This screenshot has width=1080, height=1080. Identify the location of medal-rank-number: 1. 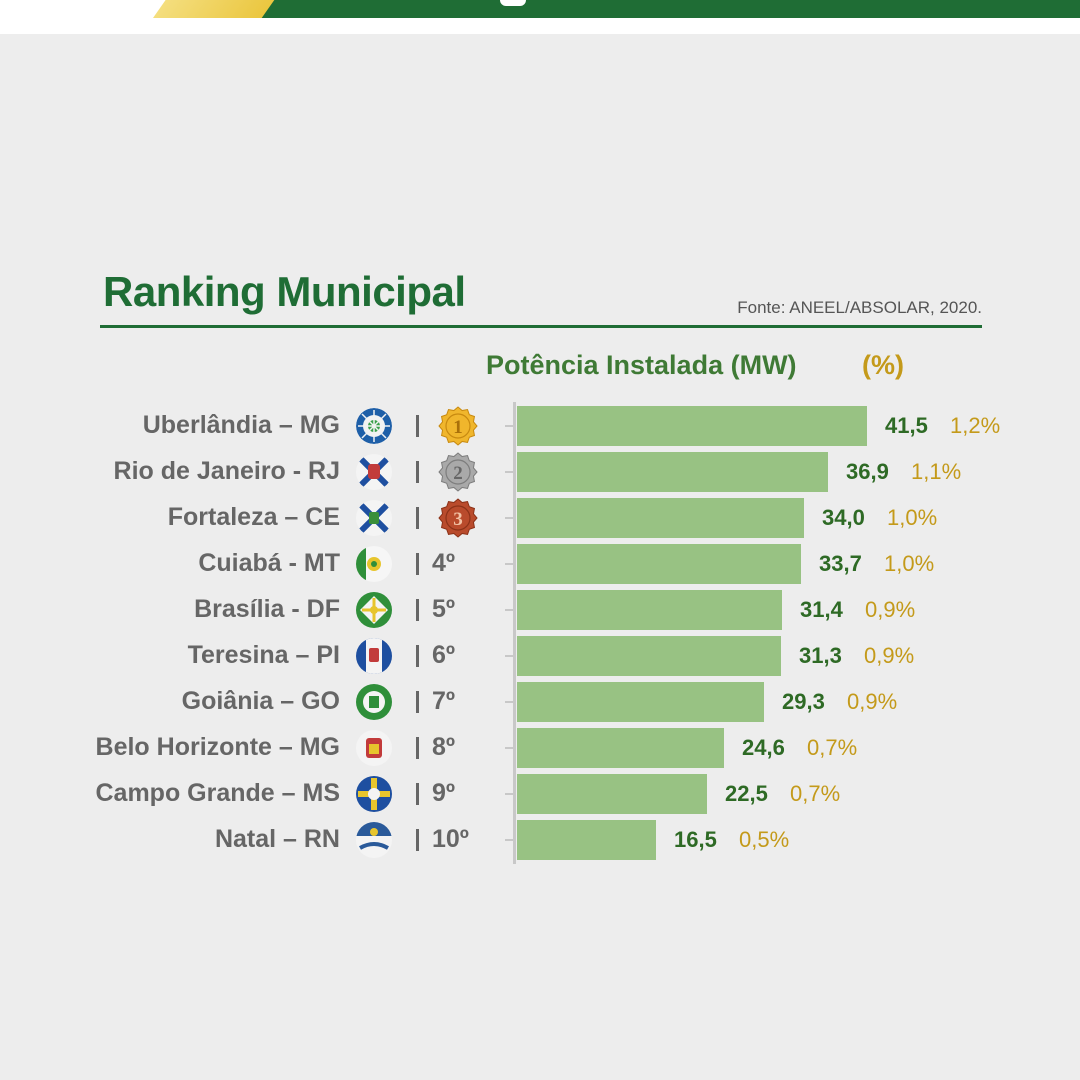
(458, 427).